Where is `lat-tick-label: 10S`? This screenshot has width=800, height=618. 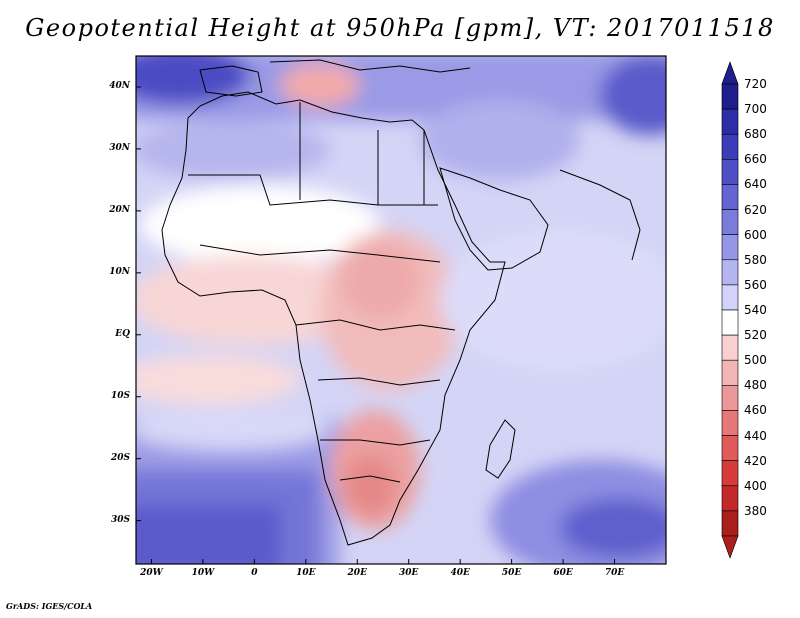 lat-tick-label: 10S is located at coordinates (120, 395).